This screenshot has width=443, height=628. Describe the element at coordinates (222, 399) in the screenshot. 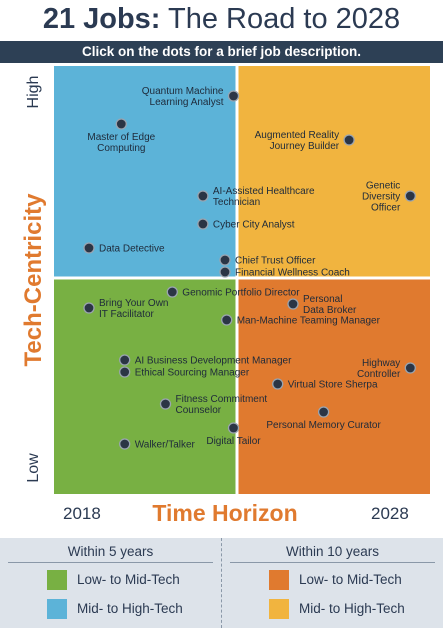

I see `job-label: Fitness Commitment` at that location.